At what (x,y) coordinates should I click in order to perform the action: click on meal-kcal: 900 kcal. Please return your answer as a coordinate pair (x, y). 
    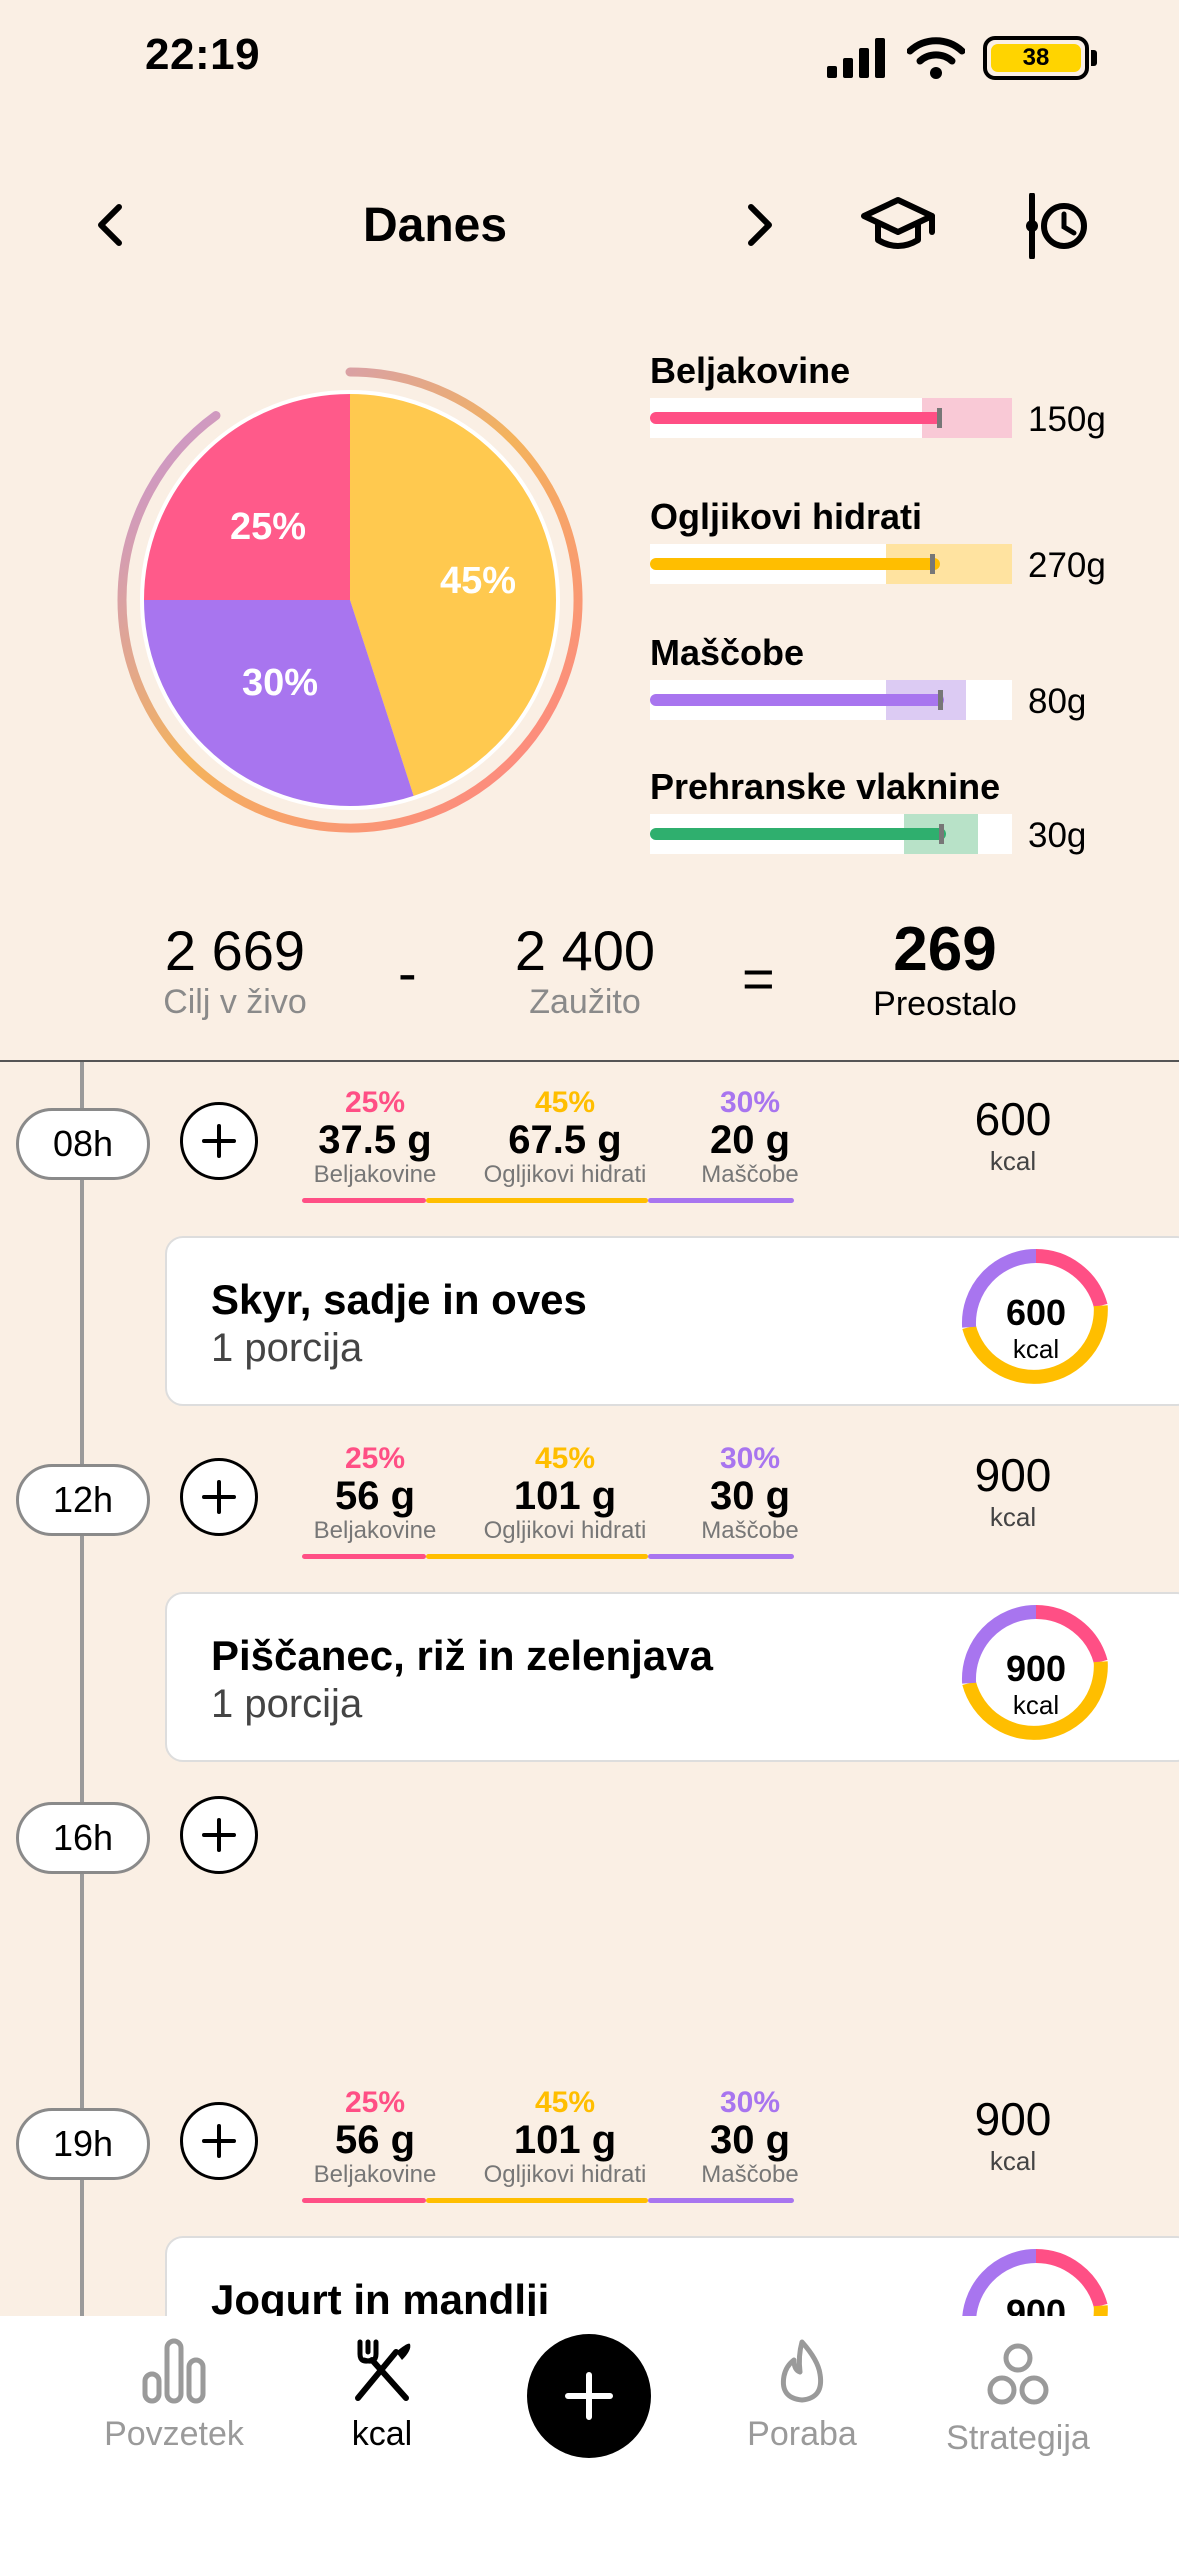
    Looking at the image, I should click on (1013, 1490).